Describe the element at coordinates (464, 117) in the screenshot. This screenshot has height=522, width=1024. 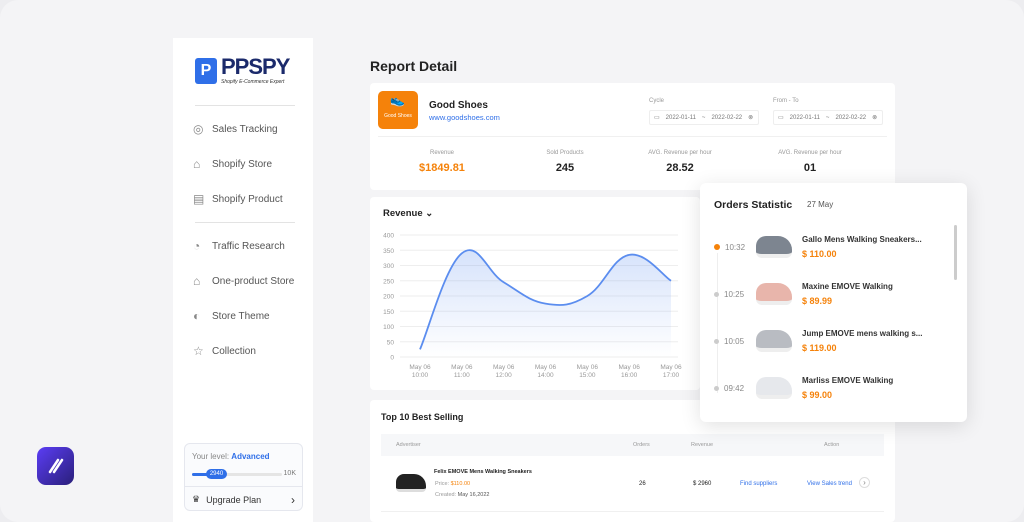
I see `store-url: www.goodshoes.com` at that location.